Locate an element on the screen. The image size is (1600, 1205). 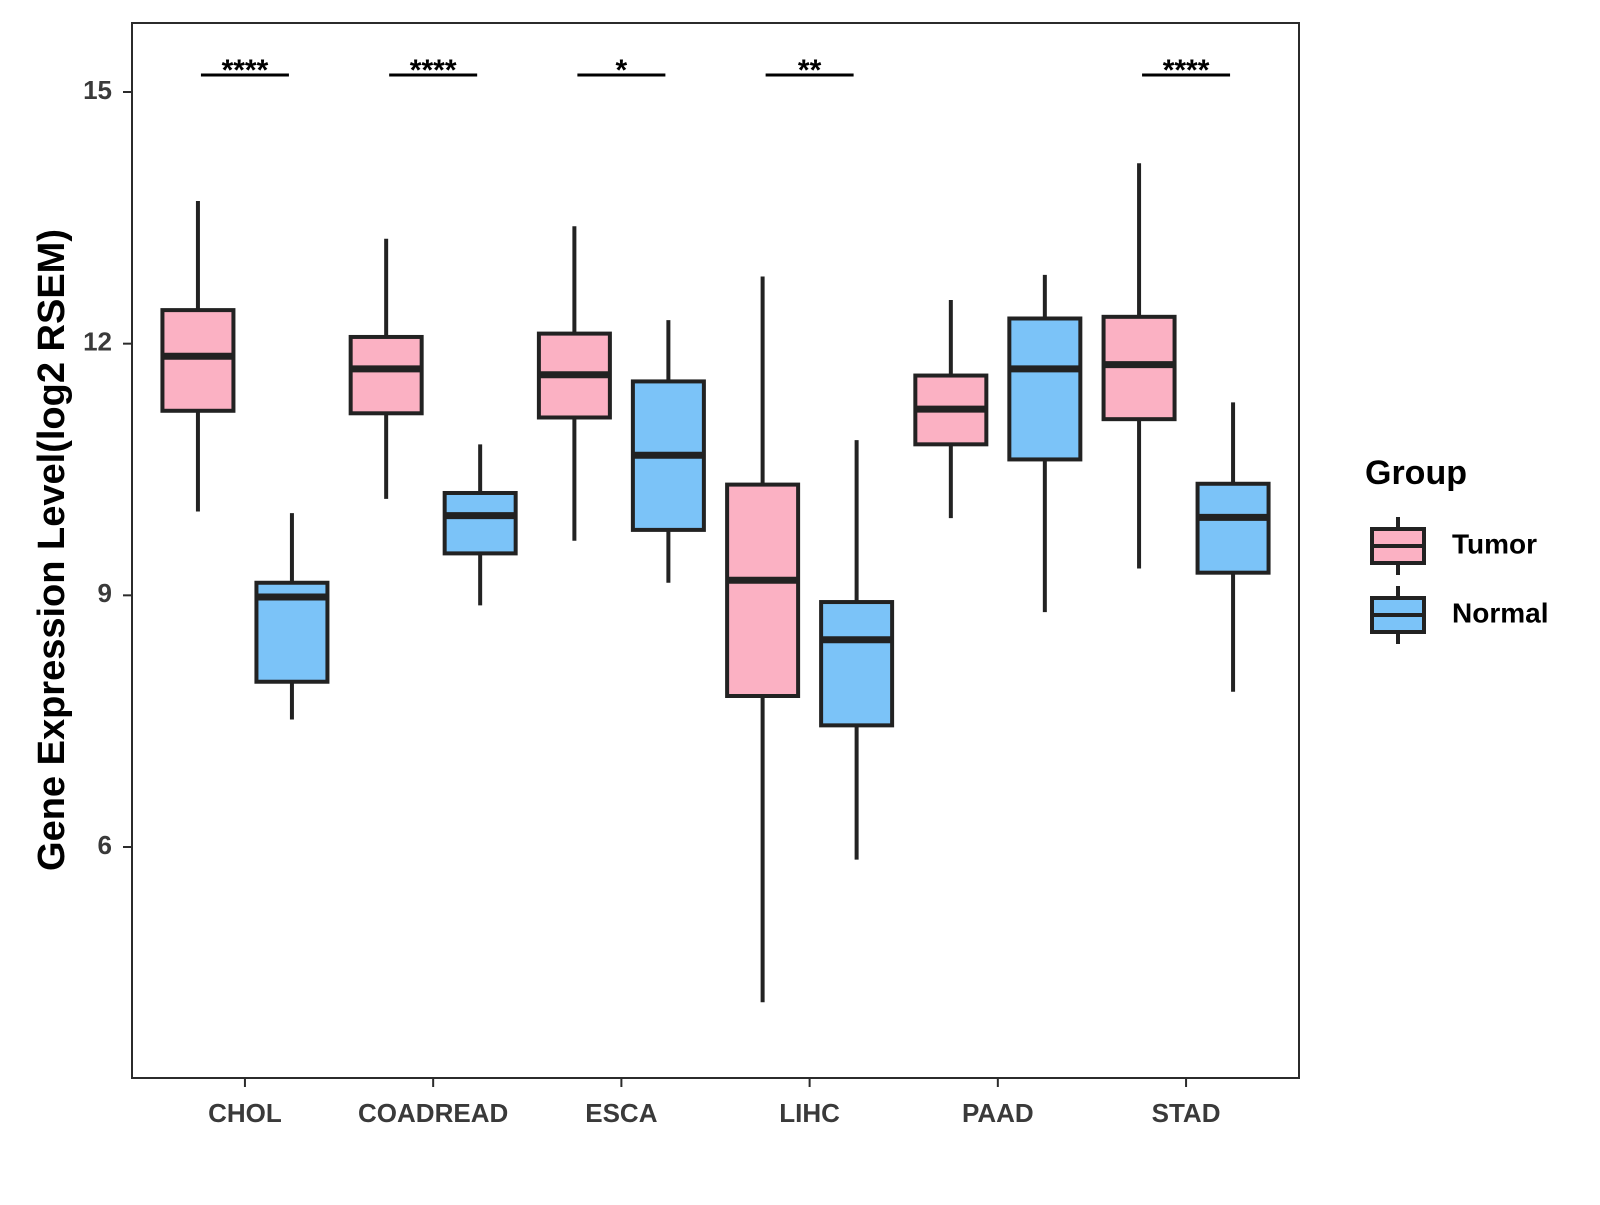
box-normal-stad is located at coordinates (1233, 547).